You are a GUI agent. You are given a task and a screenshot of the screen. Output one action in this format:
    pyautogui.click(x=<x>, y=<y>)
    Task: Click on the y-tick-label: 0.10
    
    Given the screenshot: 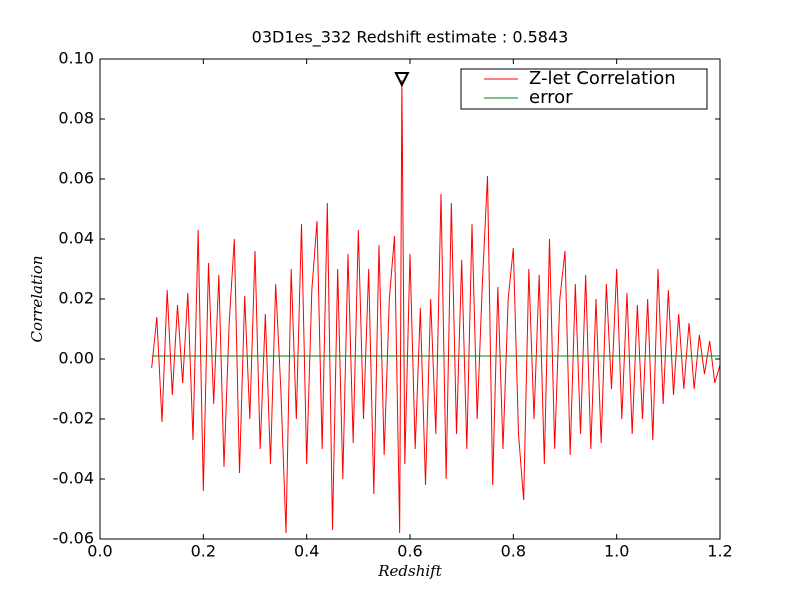 What is the action you would take?
    pyautogui.click(x=76, y=58)
    